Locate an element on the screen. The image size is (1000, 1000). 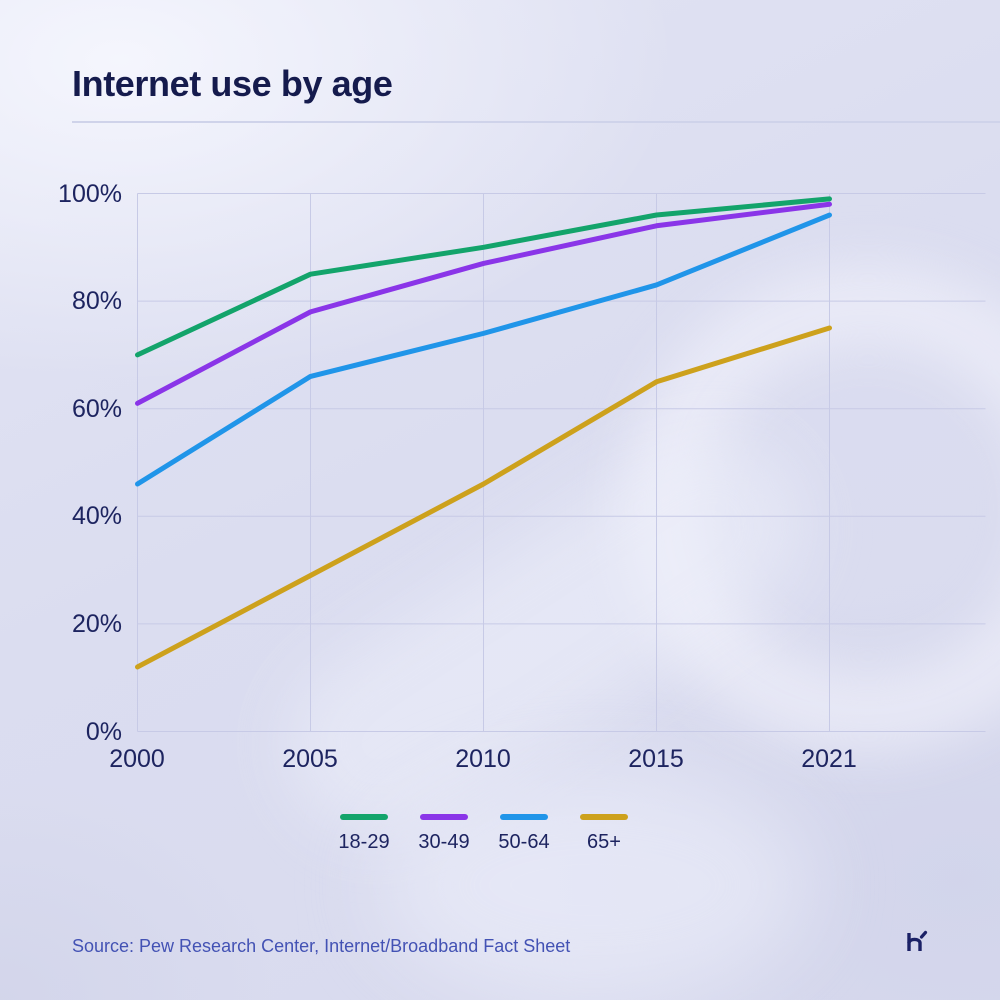
chart-title: Internet use by age is located at coordinates (232, 83).